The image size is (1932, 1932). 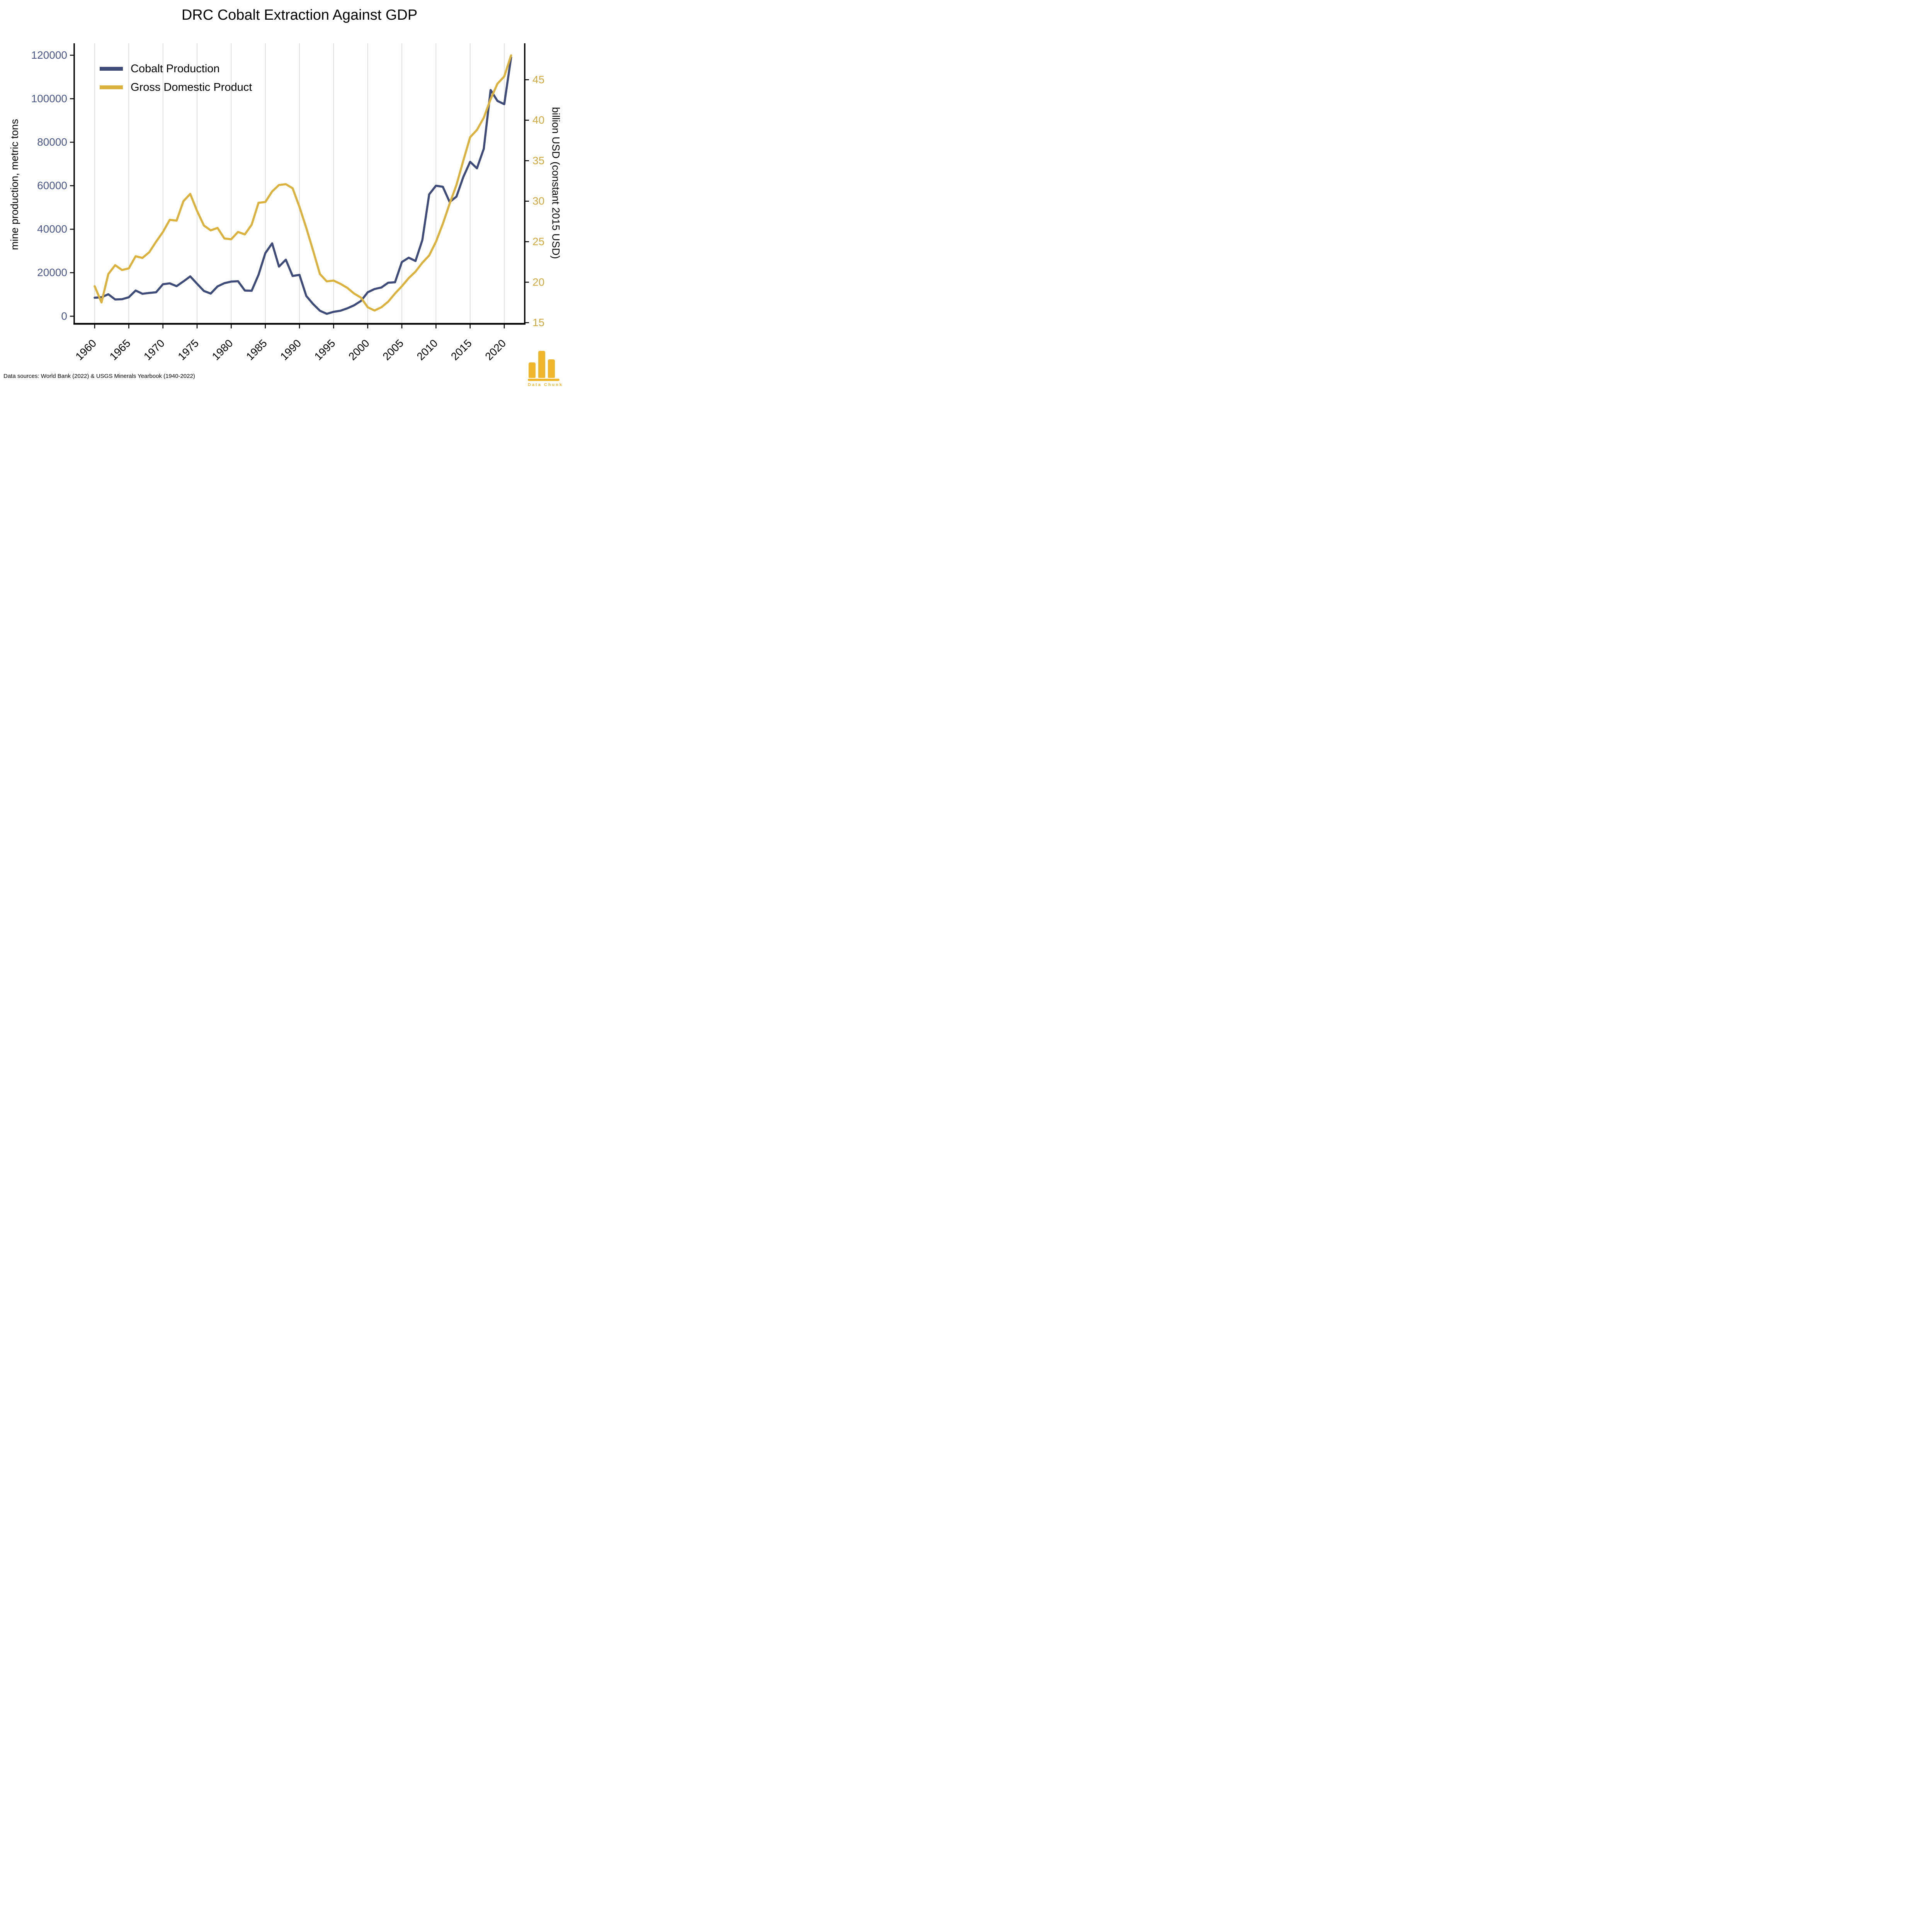 I want to click on legend-label-gdp: Gross Domestic Product, so click(x=192, y=87).